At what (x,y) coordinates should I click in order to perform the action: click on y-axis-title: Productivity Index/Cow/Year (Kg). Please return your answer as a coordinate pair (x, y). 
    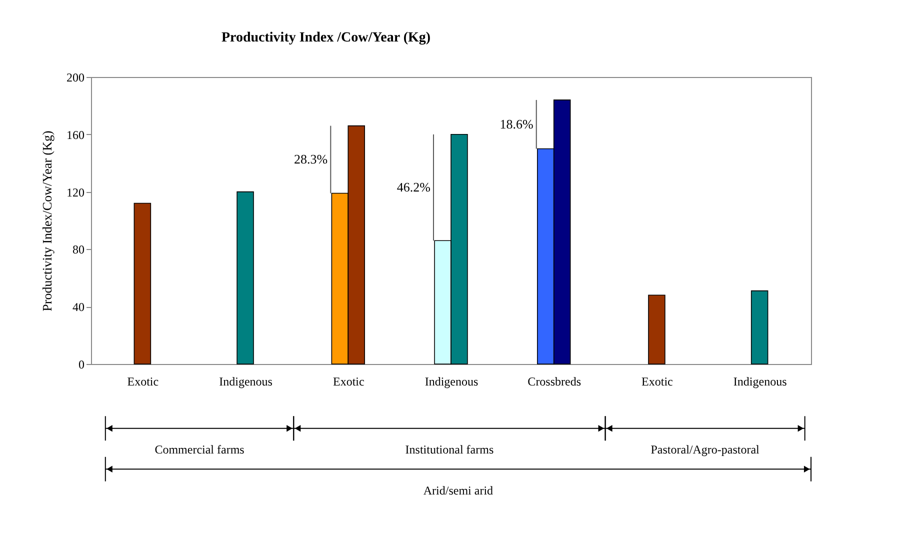
    Looking at the image, I should click on (47, 221).